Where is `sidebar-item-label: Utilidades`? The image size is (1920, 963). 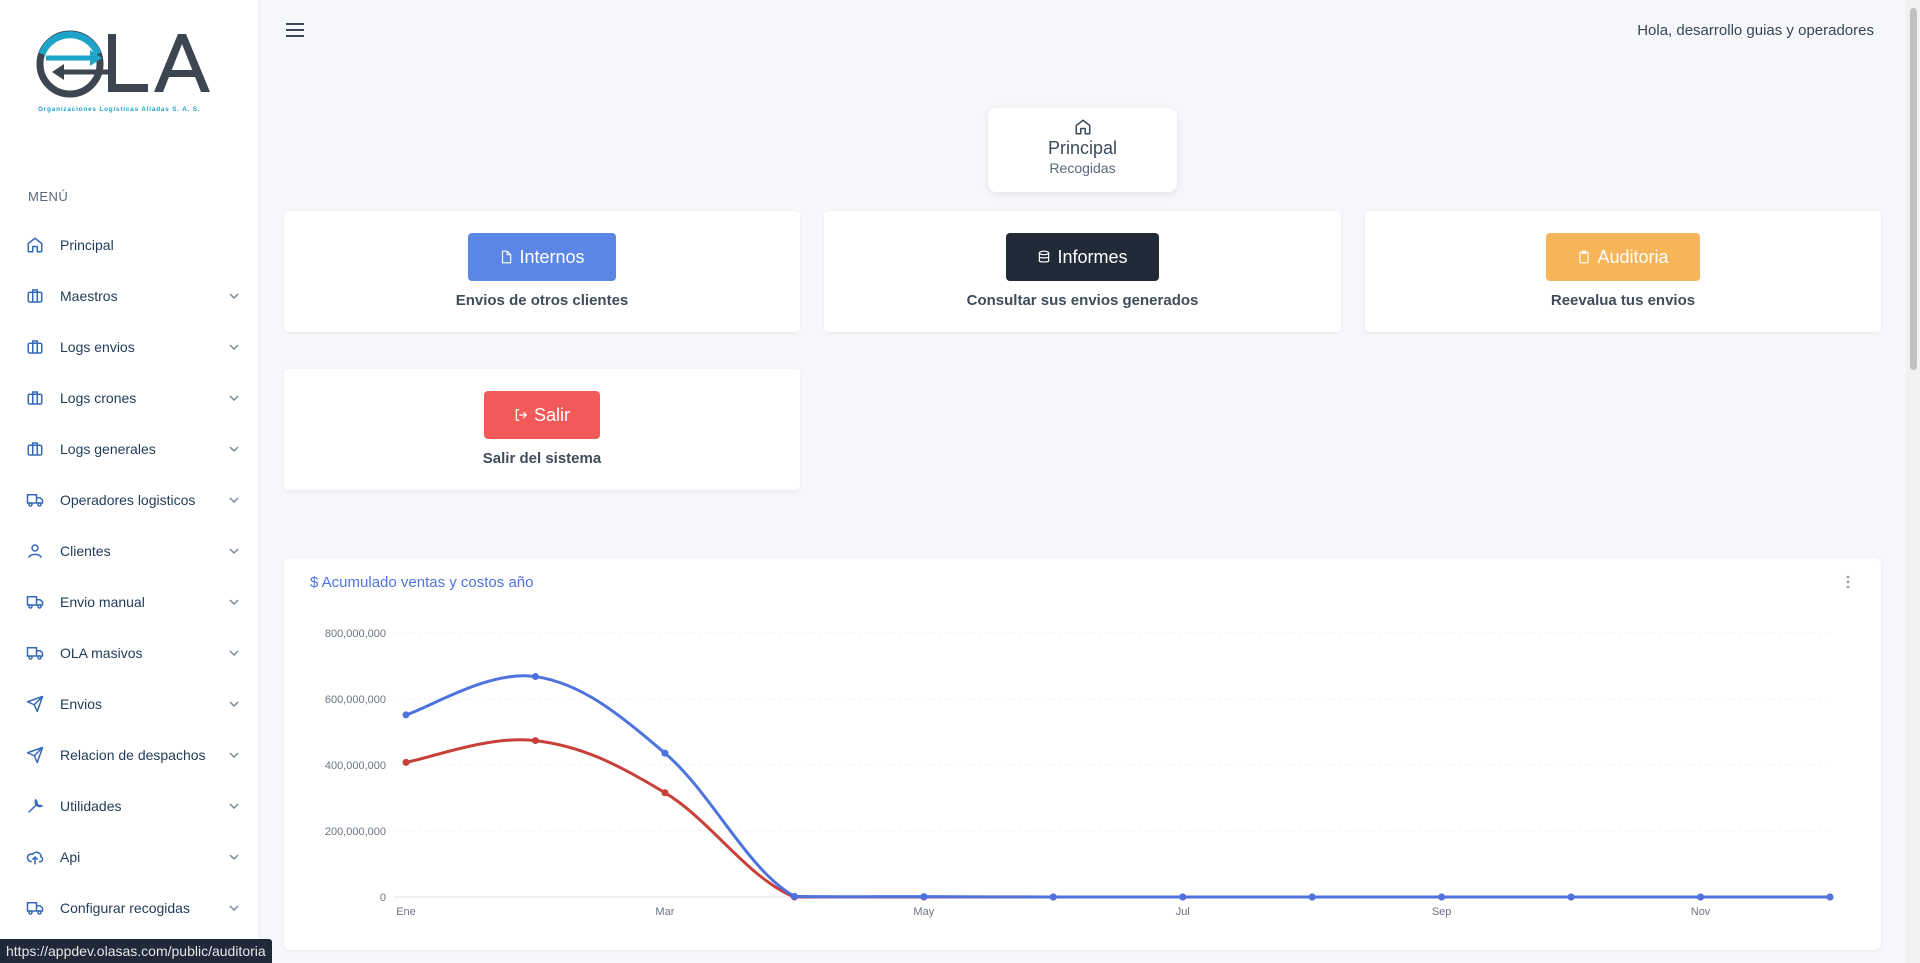 sidebar-item-label: Utilidades is located at coordinates (91, 805).